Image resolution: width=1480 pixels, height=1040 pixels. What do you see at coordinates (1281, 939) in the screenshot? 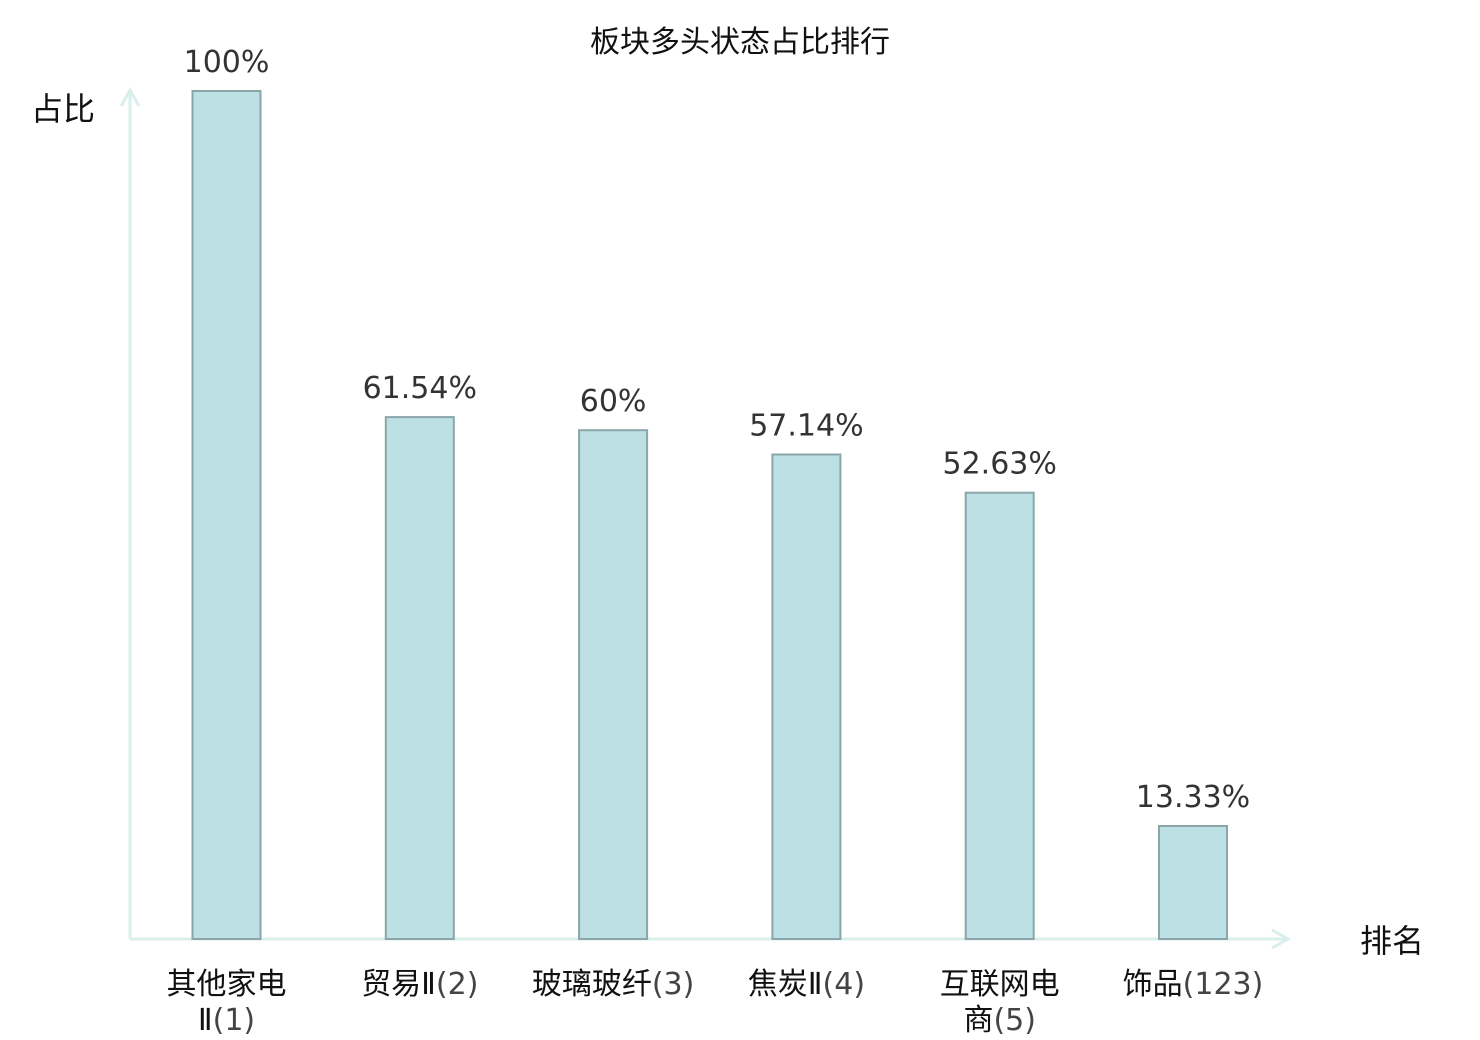
I see `x-axis-arrow` at bounding box center [1281, 939].